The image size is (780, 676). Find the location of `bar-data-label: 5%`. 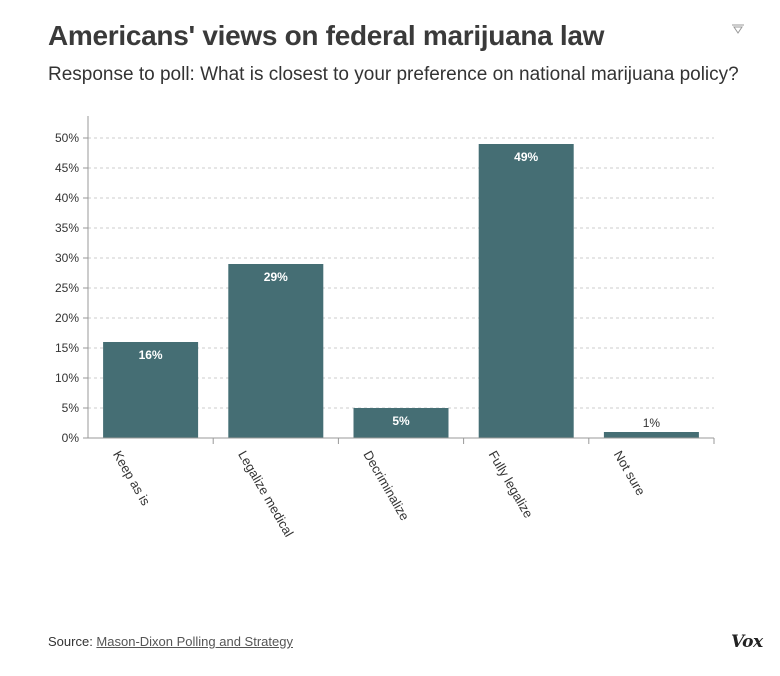

bar-data-label: 5% is located at coordinates (401, 421).